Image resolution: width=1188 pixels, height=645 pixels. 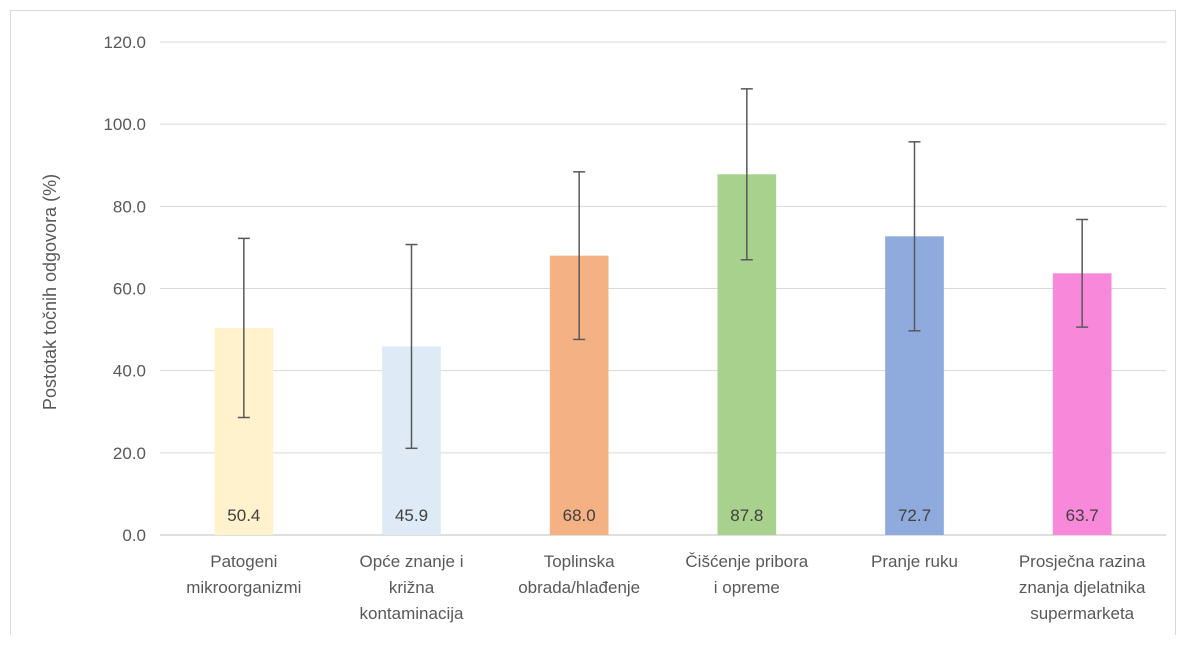 What do you see at coordinates (579, 574) in the screenshot?
I see `x-category-label: Toplinska obrada/hlađenje` at bounding box center [579, 574].